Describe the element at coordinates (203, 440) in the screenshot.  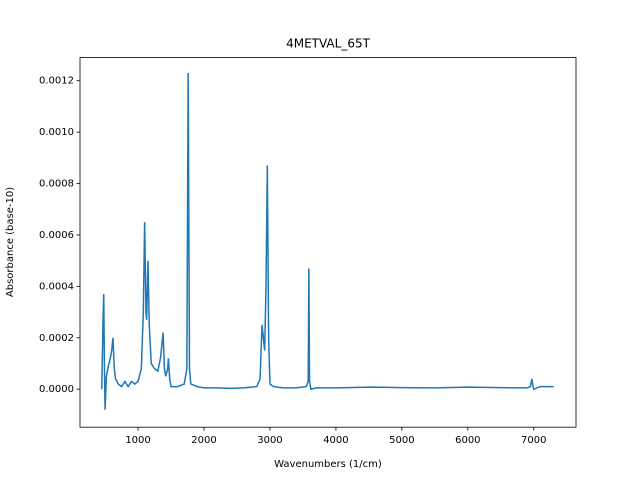
I see `x-tick-label: 2000` at that location.